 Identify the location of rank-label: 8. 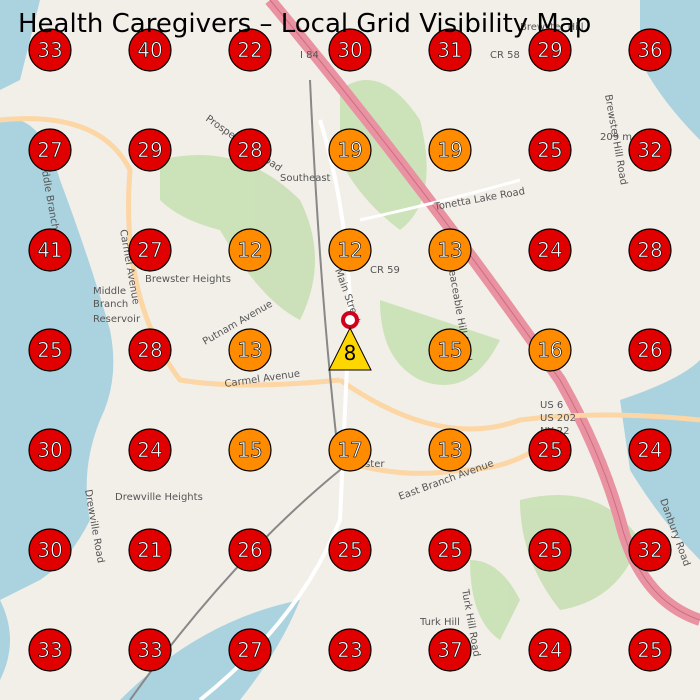
(350, 353).